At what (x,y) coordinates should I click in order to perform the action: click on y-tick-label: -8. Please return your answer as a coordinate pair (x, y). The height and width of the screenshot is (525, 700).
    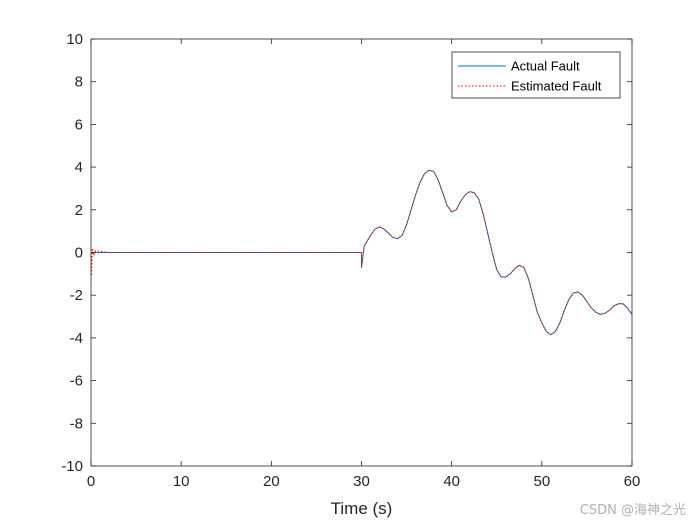
    Looking at the image, I should click on (76, 423).